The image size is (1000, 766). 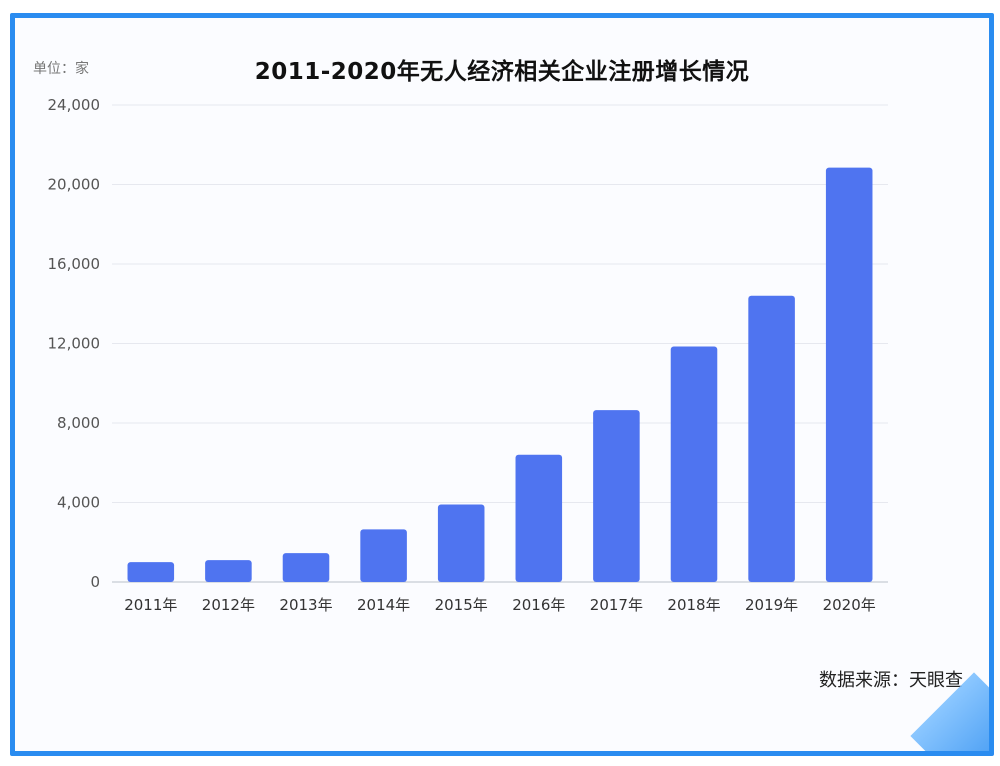 What do you see at coordinates (305, 605) in the screenshot?
I see `x-tick-label: 2013年` at bounding box center [305, 605].